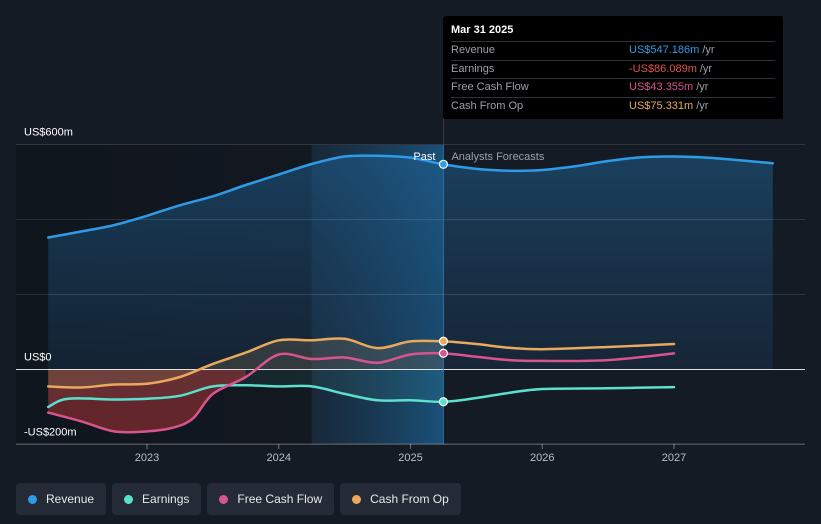  I want to click on y-axis-label: US$600m, so click(48, 133).